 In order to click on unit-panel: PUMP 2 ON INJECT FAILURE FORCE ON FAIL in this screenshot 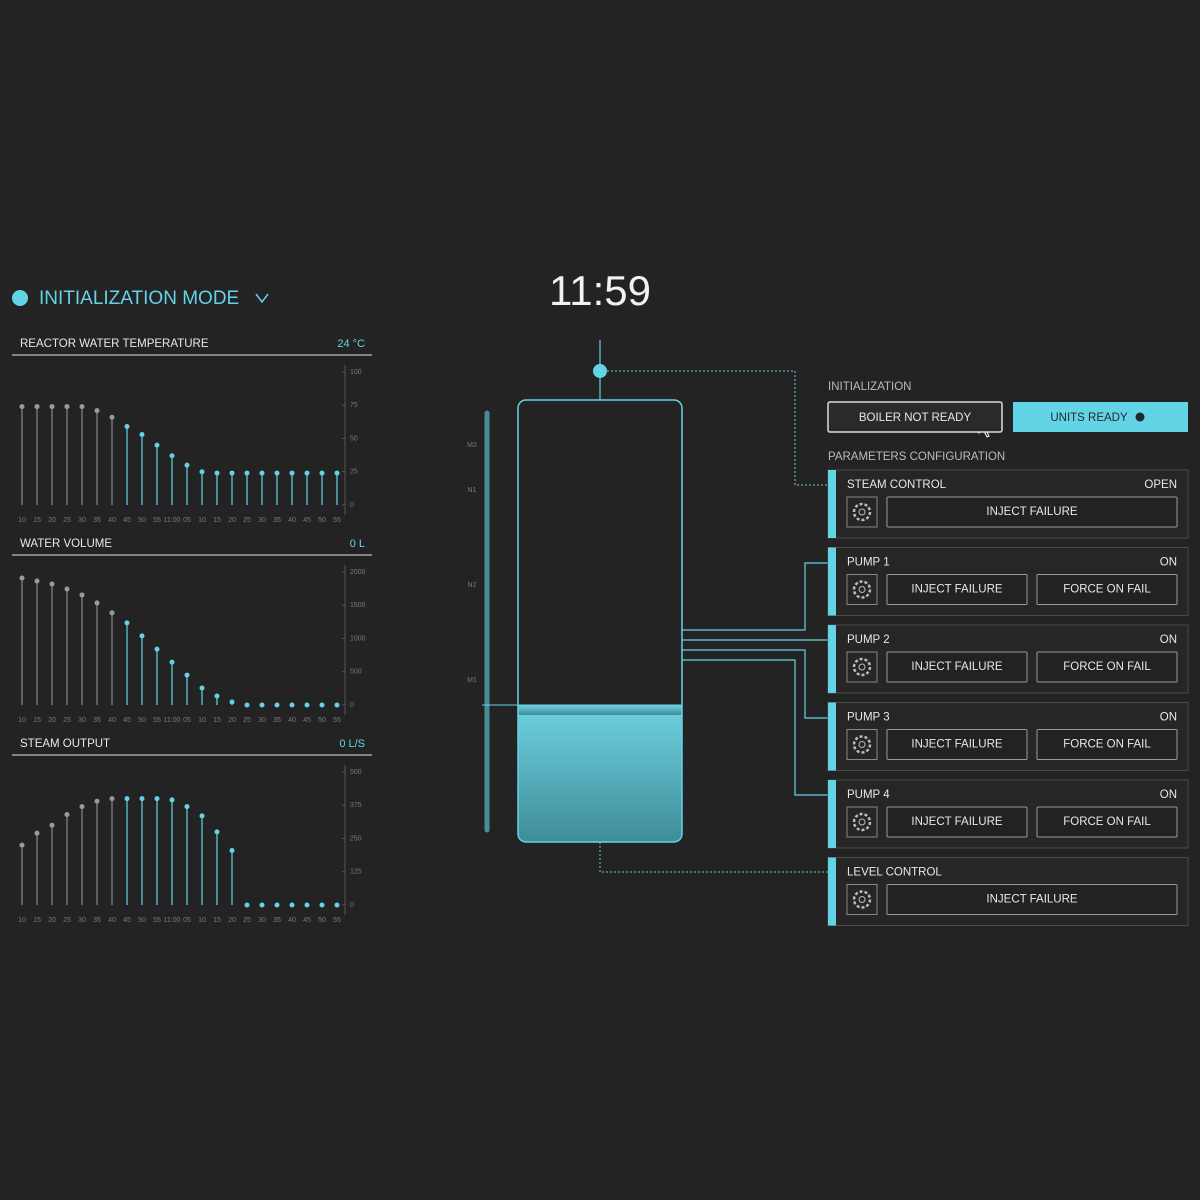, I will do `click(1008, 659)`.